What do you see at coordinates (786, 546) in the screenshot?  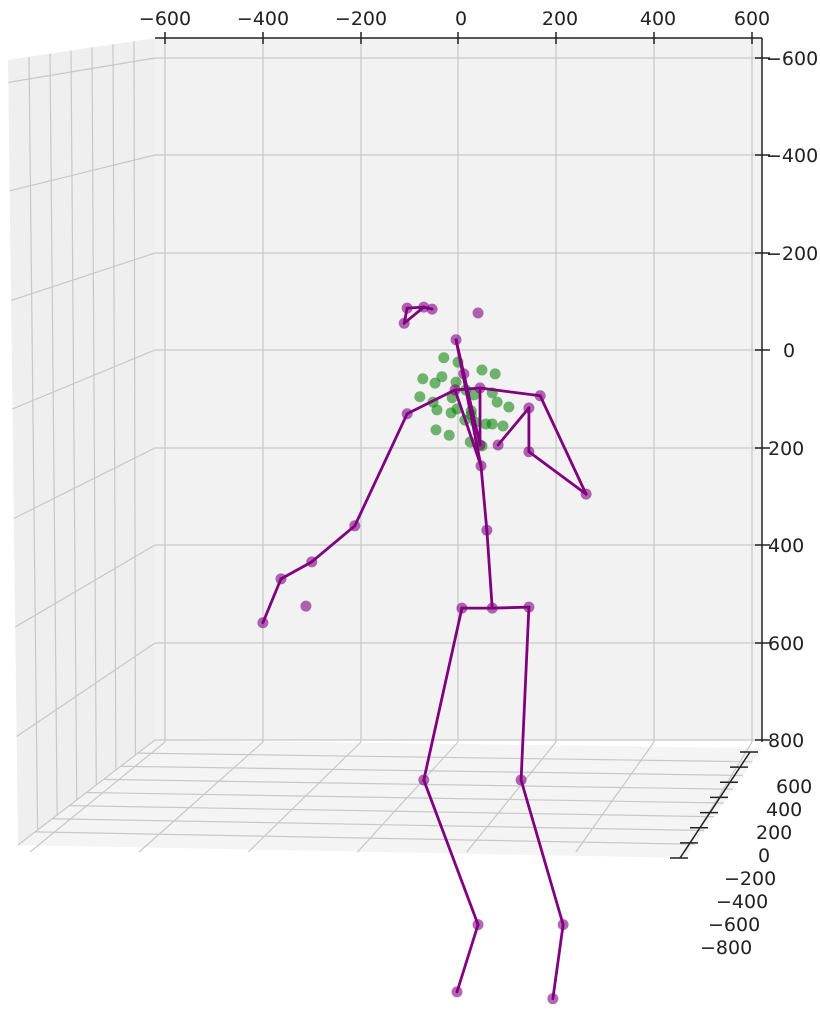 I see `z-tick-label: 400` at bounding box center [786, 546].